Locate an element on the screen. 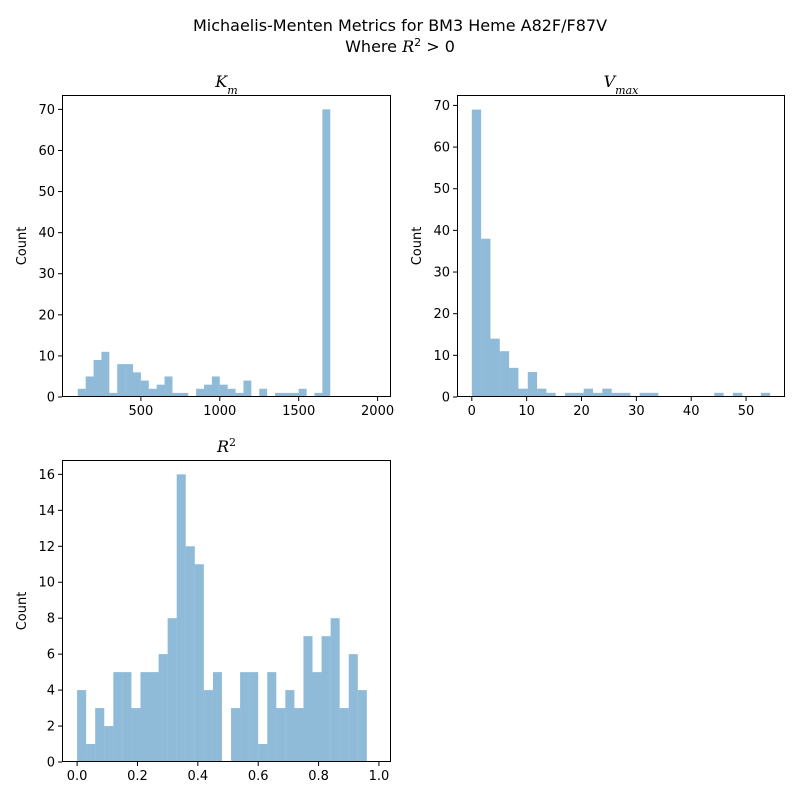  r2-x-tick-label: 0.6 is located at coordinates (258, 776).